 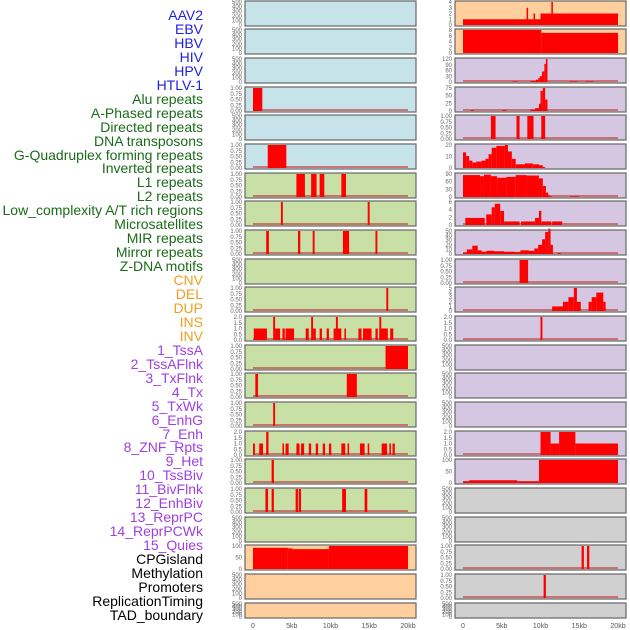 I want to click on x-tick-label: 5kb, so click(x=291, y=626).